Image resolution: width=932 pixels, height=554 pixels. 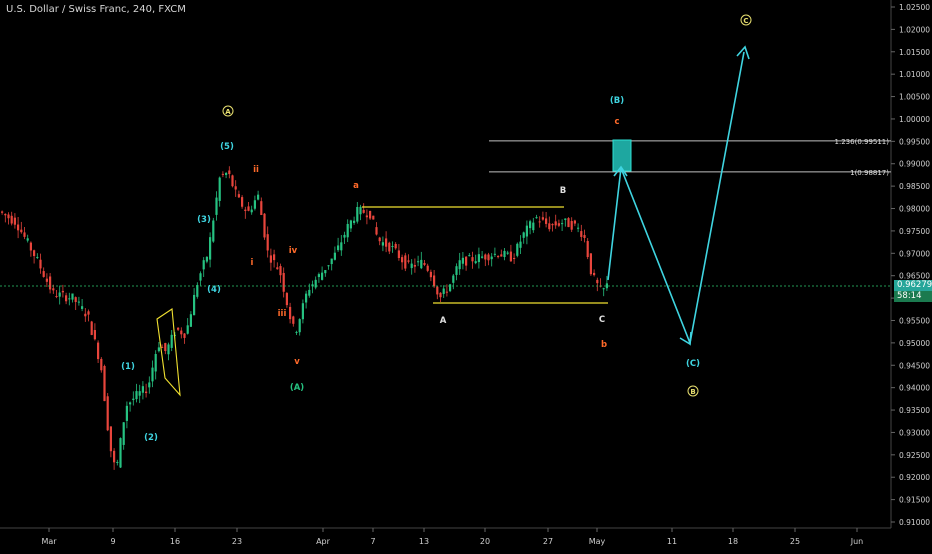 I want to click on price-tick-label: 0.93000, so click(x=914, y=432).